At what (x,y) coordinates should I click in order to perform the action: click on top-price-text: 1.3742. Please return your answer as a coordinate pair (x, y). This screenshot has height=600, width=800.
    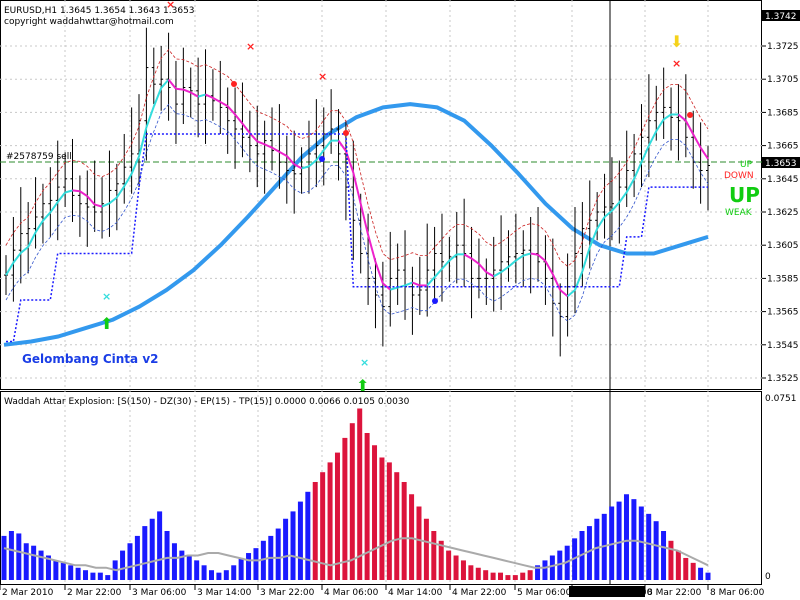
    Looking at the image, I should click on (781, 17).